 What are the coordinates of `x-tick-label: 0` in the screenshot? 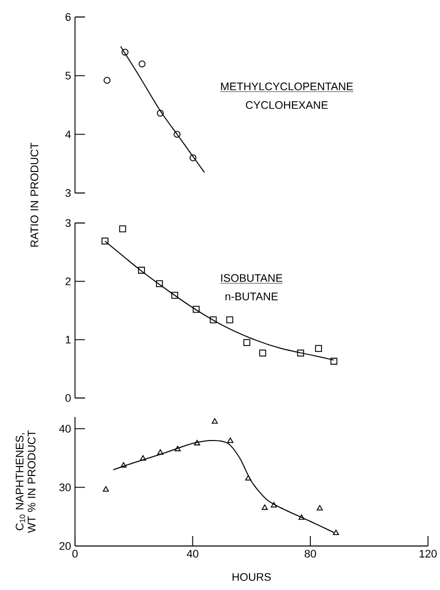 It's located at (75, 554).